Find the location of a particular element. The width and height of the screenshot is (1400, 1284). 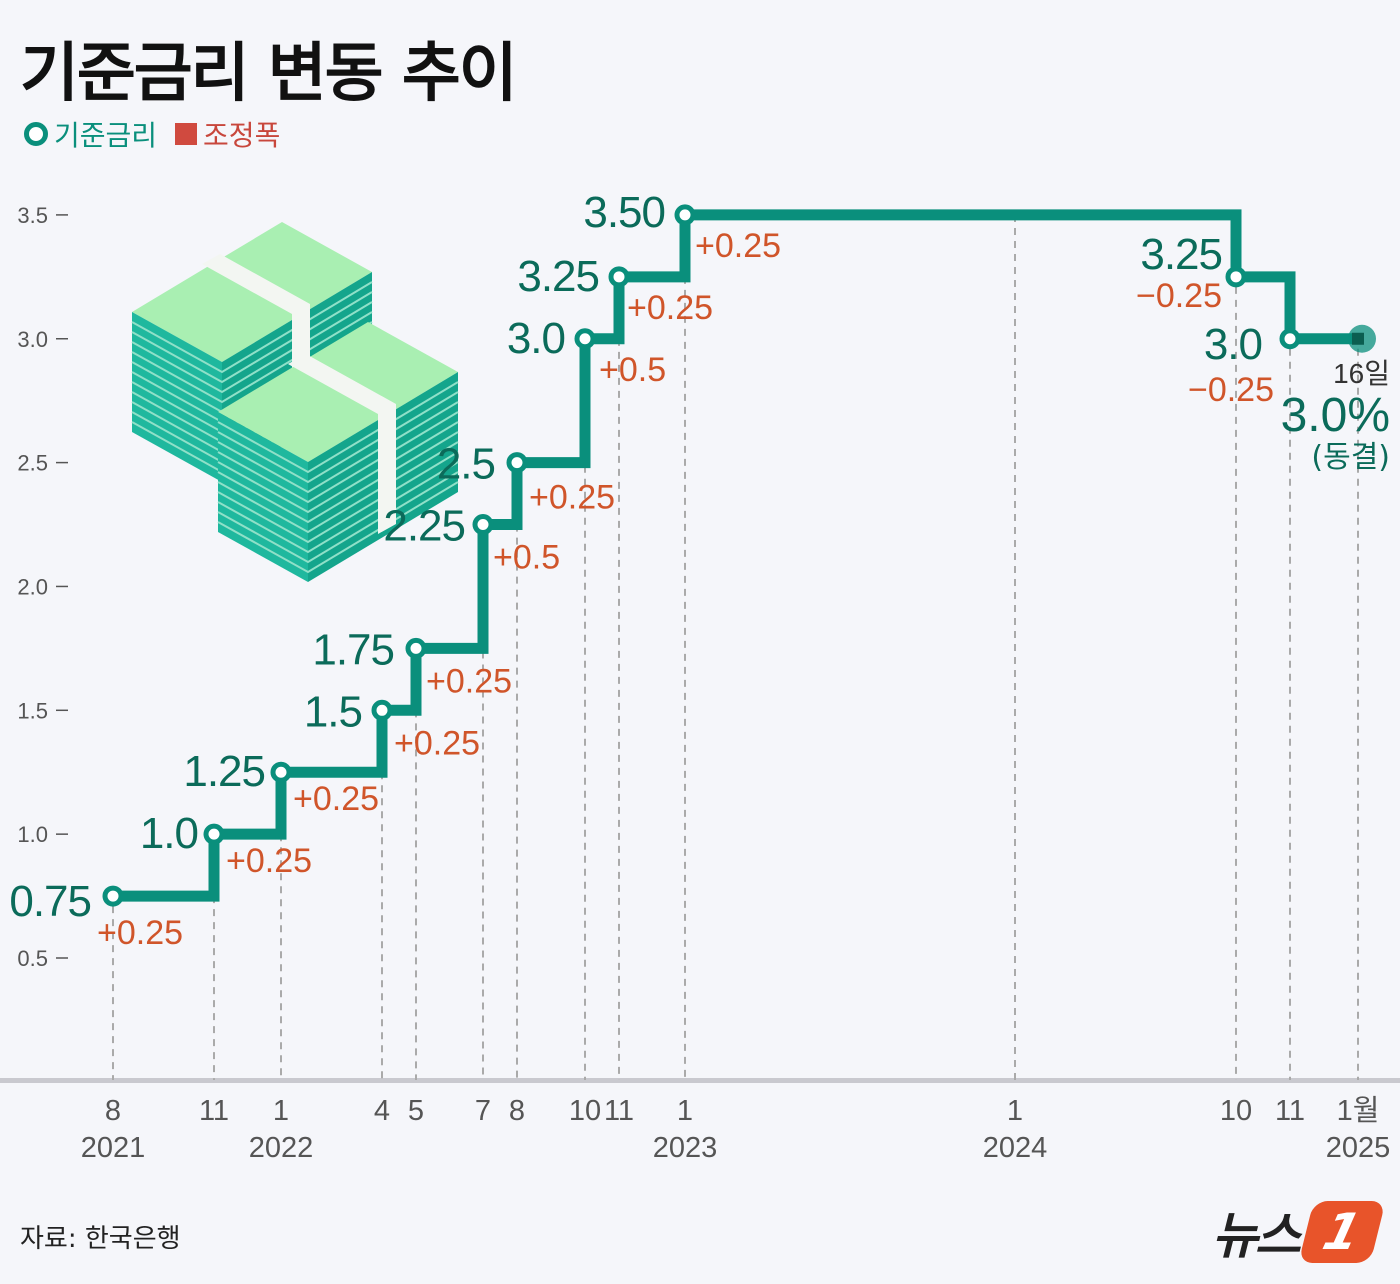

x-tick-year: 2024 is located at coordinates (1015, 1148).